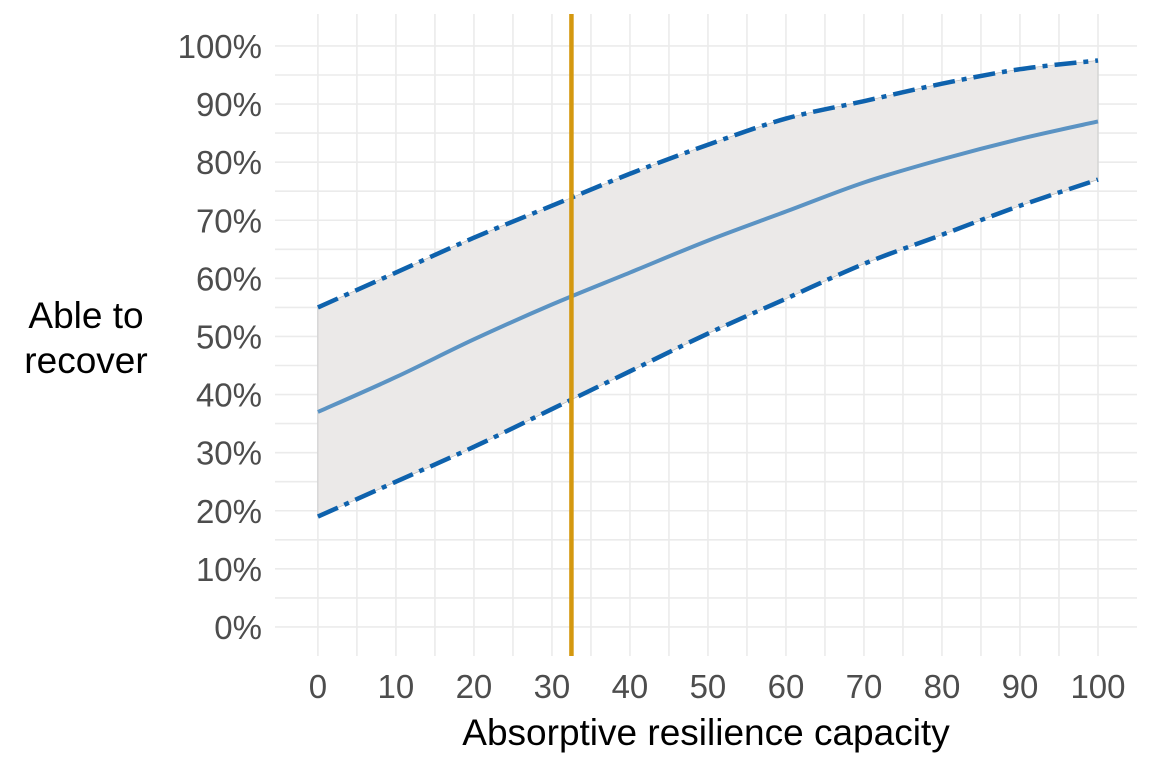 This screenshot has height=768, width=1152. I want to click on y-tick-label: 70%, so click(229, 220).